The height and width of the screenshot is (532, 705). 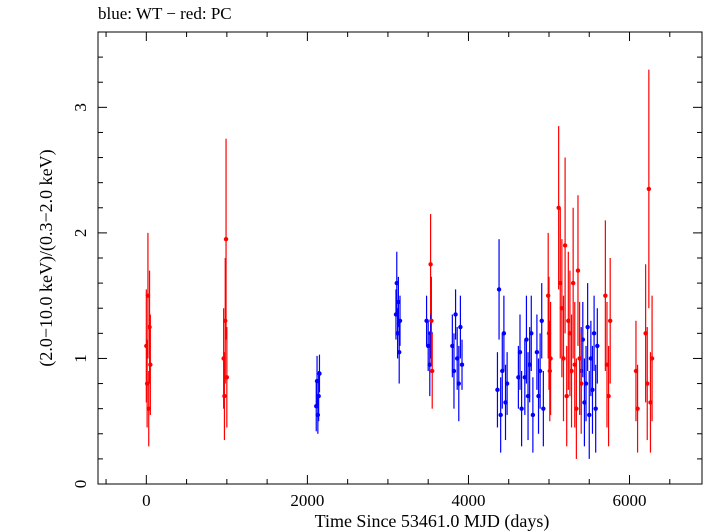 What do you see at coordinates (80, 358) in the screenshot?
I see `y-tick-label: 1` at bounding box center [80, 358].